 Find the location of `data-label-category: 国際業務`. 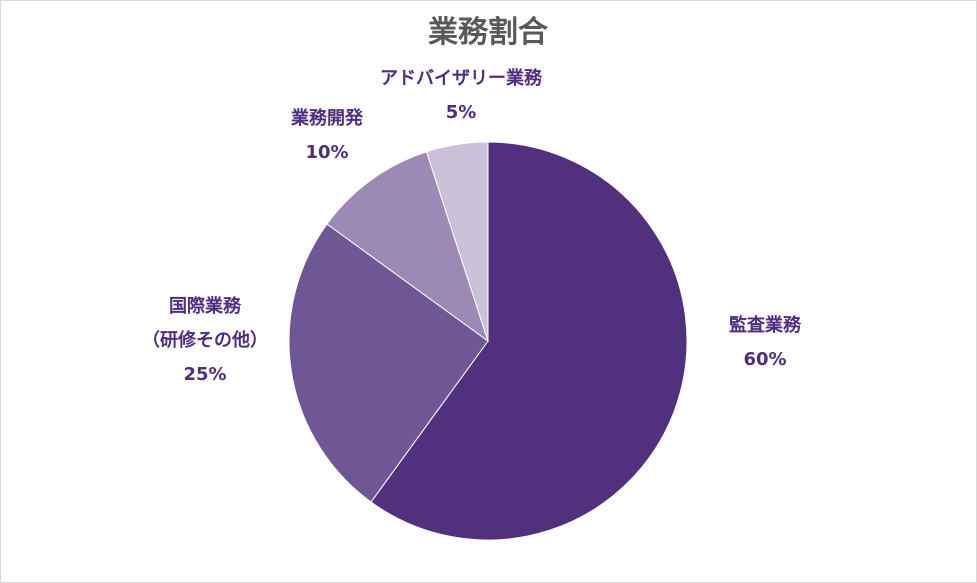

data-label-category: 国際業務 is located at coordinates (205, 306).